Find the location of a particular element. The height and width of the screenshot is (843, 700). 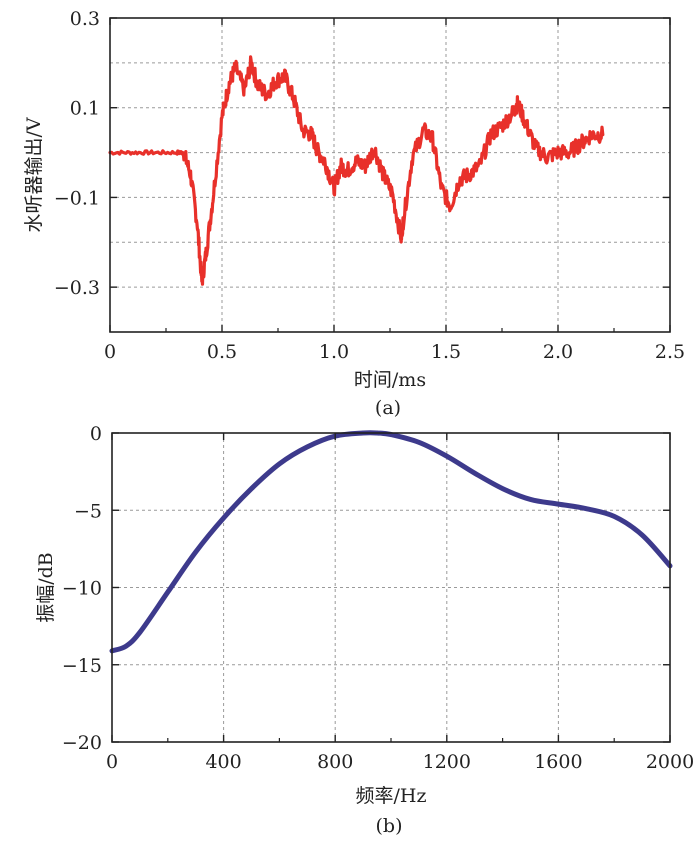

x-tick-label: 1.0 is located at coordinates (334, 352).